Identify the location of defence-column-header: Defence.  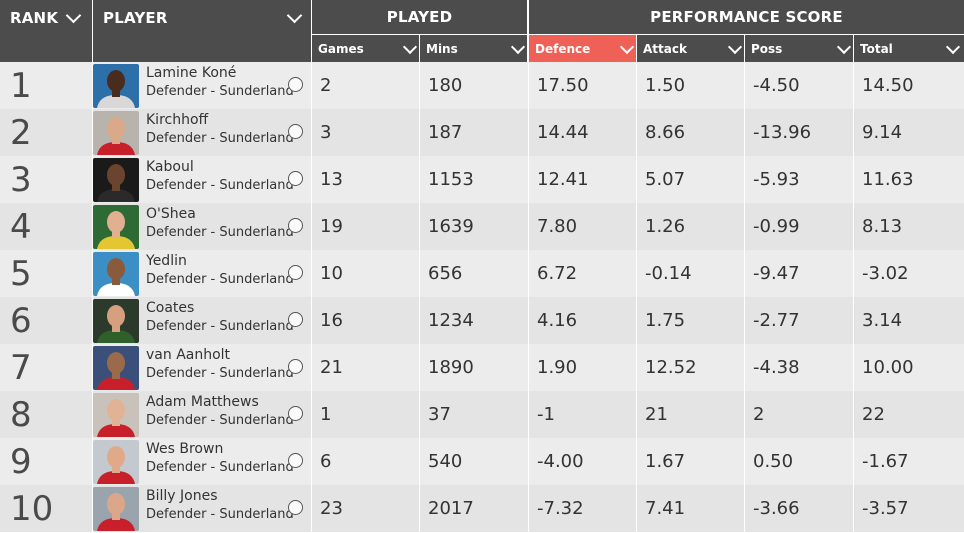
(582, 48).